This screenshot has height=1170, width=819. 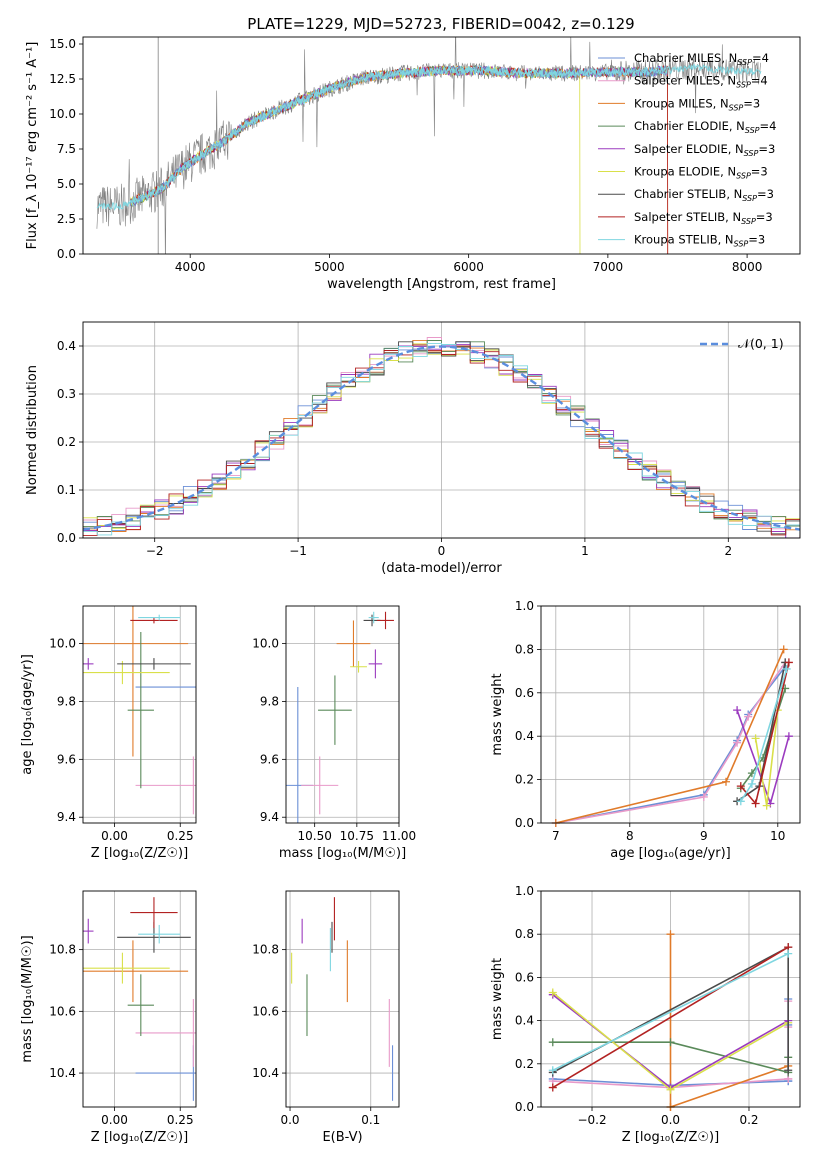 I want to click on x-axis-label: wavelength [Angstrom, rest frame], so click(x=441, y=284).